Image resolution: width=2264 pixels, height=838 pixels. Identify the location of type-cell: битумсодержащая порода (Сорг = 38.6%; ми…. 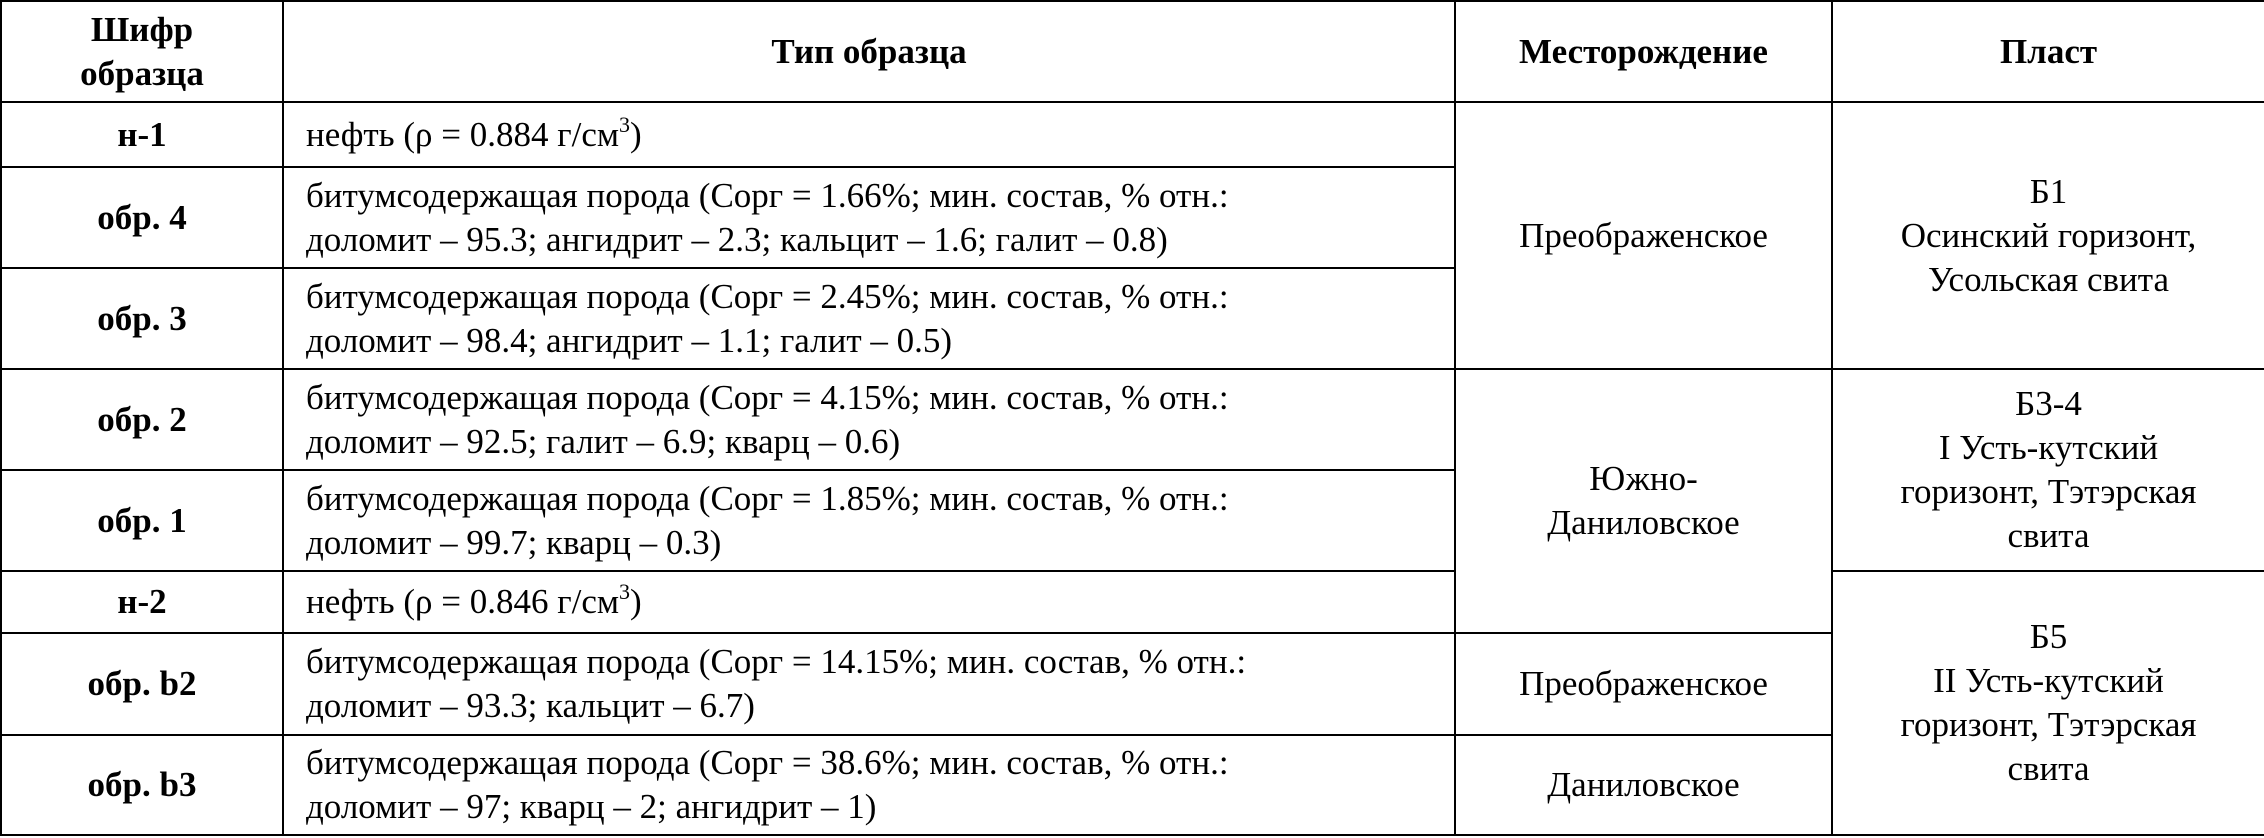
(869, 785).